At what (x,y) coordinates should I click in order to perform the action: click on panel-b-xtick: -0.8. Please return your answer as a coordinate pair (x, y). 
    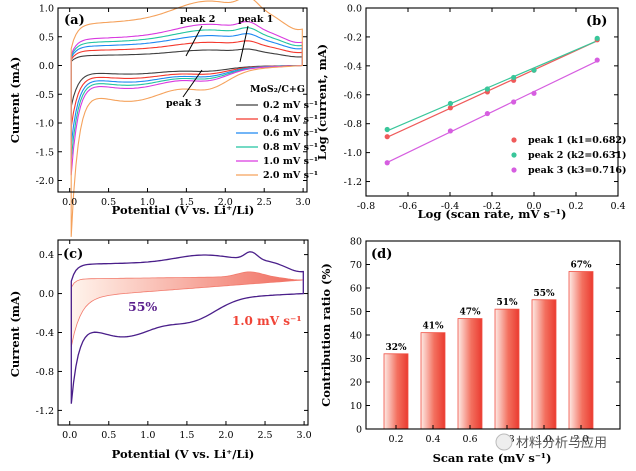
    Looking at the image, I should click on (366, 206).